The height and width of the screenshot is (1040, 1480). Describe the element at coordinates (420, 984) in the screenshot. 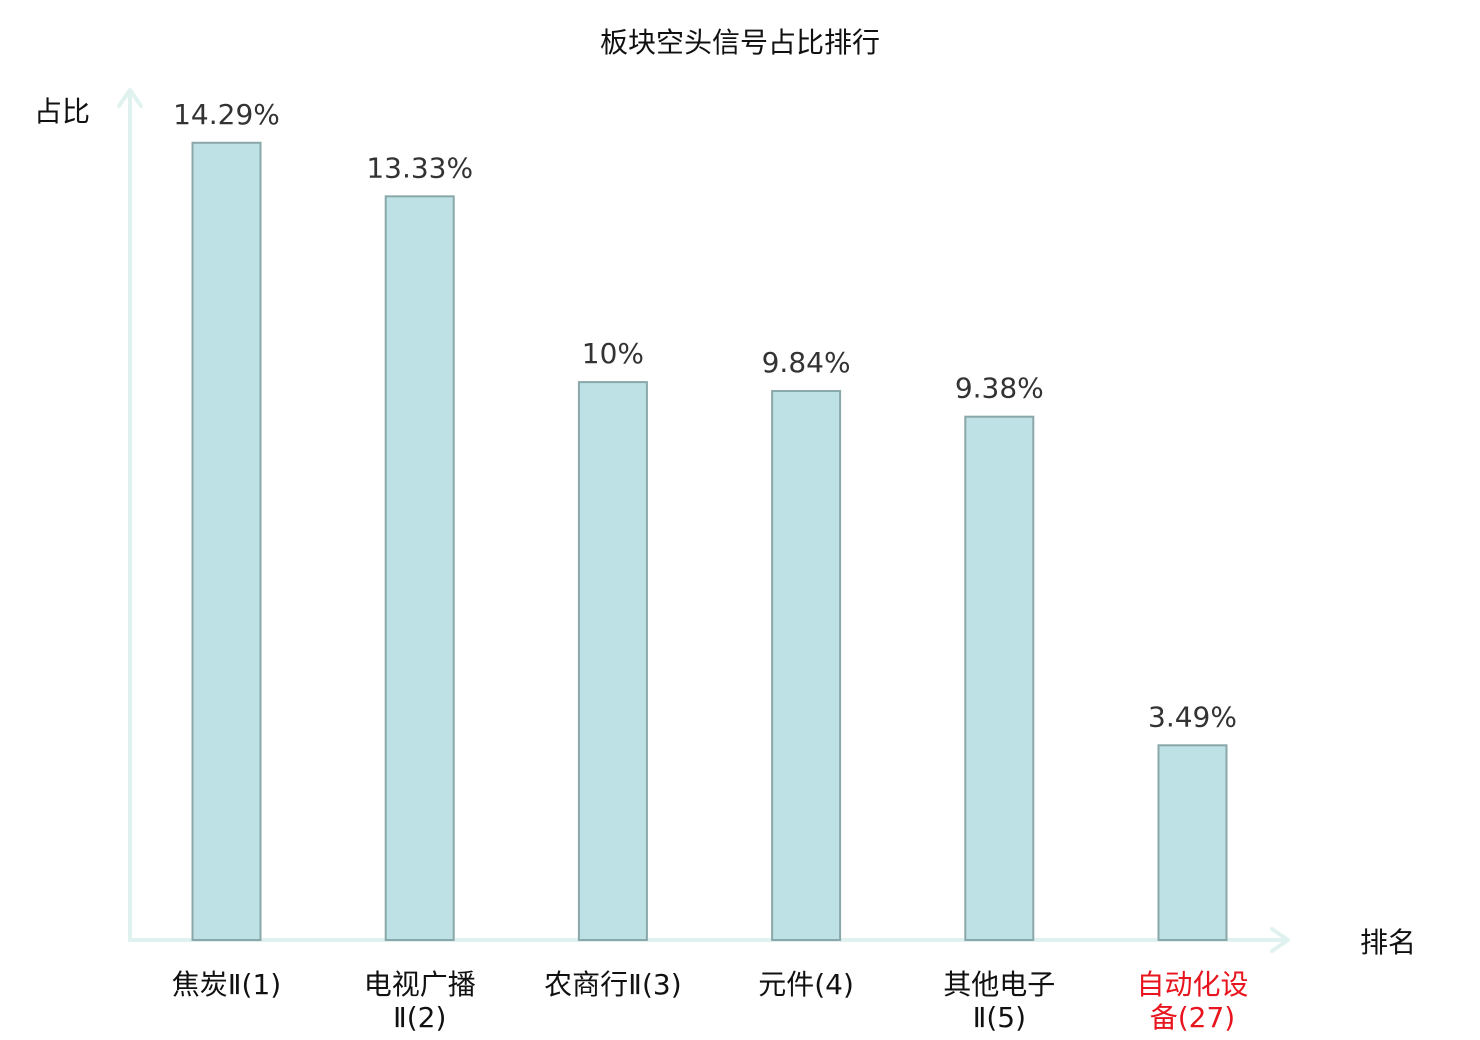

I see `x-tick-label: 电视广播` at that location.